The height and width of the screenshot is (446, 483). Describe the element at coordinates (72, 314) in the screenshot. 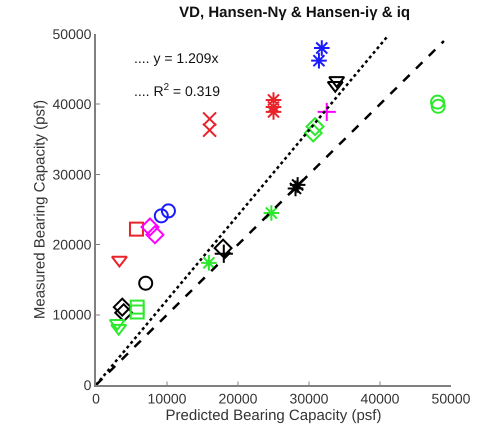

I see `y-tick-label: 10000` at that location.